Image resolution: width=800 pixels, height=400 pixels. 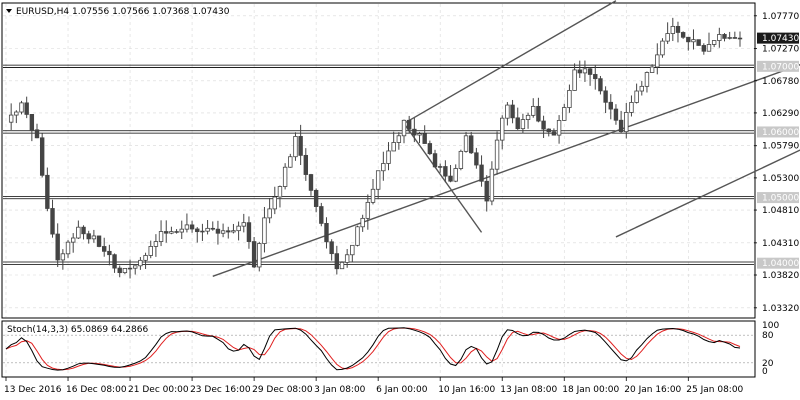 I want to click on stochastic-panel, so click(x=378, y=349).